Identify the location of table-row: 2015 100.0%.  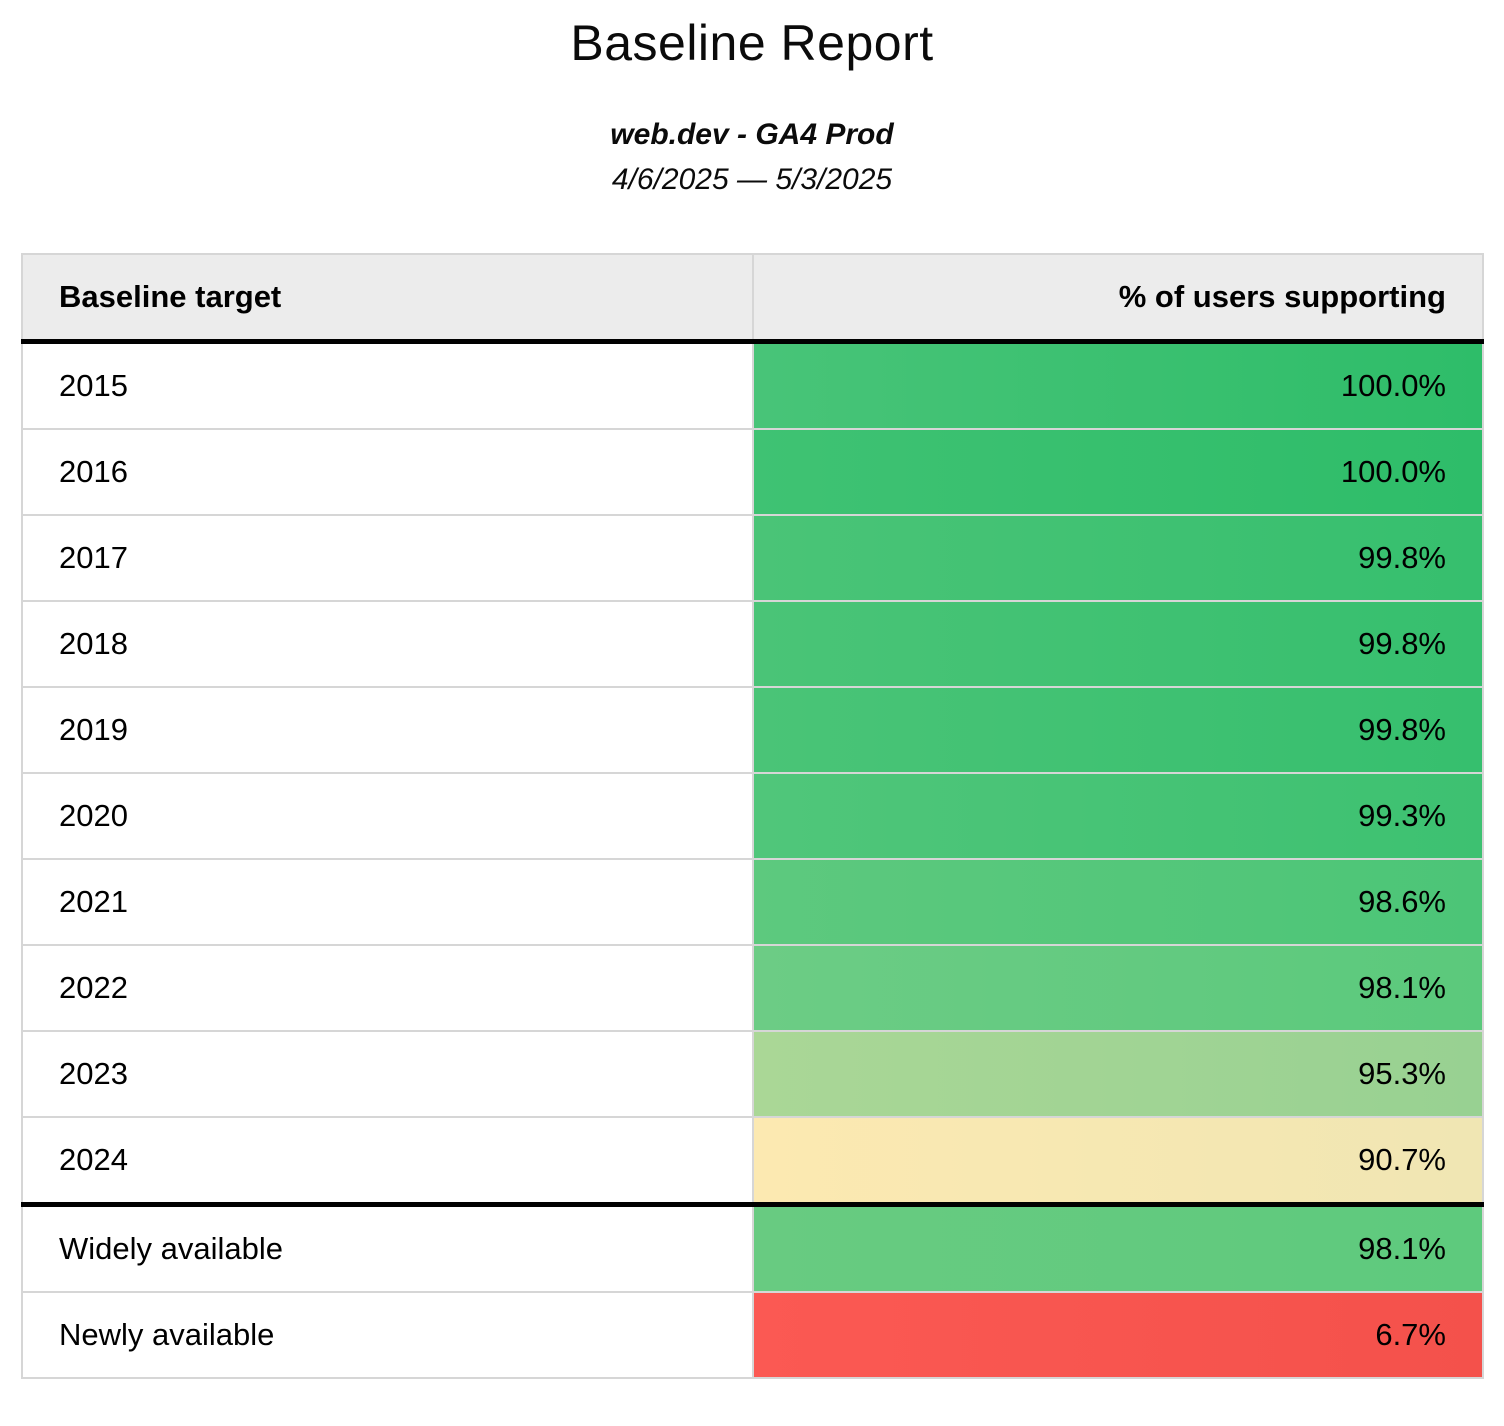
(752, 385).